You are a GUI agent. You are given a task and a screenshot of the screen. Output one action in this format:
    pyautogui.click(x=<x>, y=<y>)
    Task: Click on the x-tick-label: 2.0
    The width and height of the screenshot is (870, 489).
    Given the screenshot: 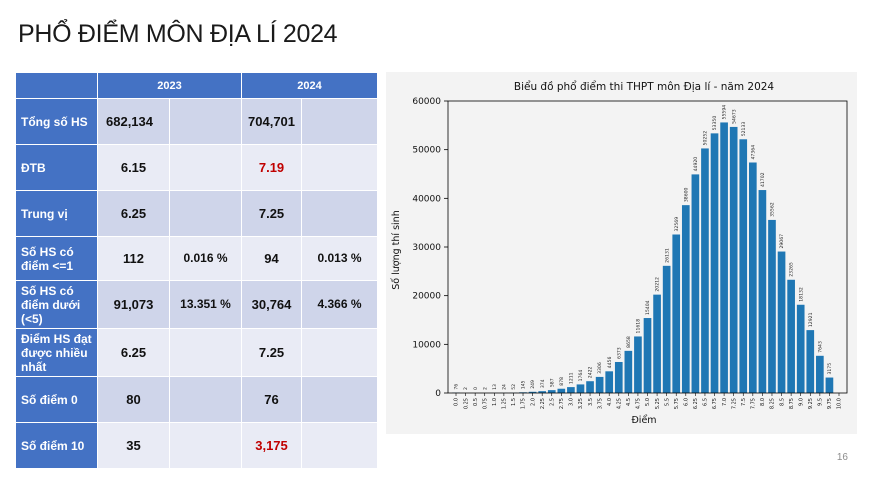 What is the action you would take?
    pyautogui.click(x=533, y=402)
    